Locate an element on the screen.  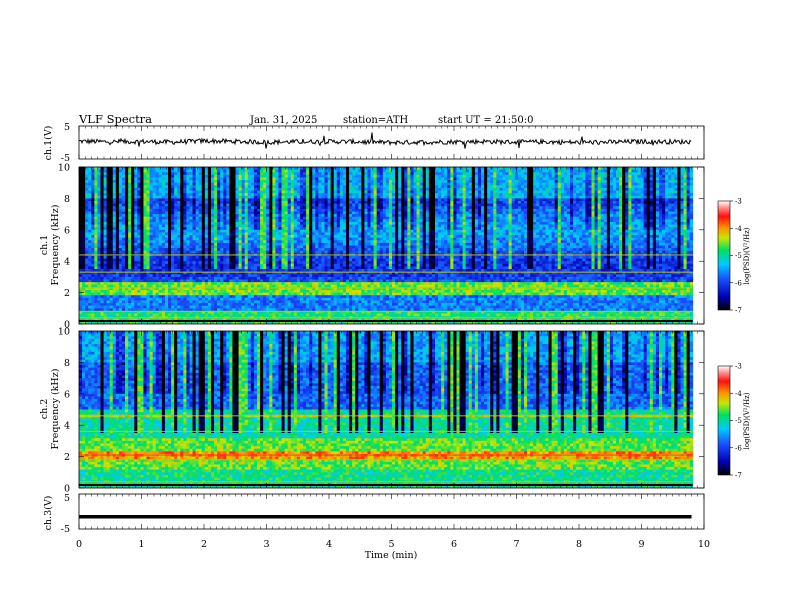
ch1-colorbar is located at coordinates (724, 255).